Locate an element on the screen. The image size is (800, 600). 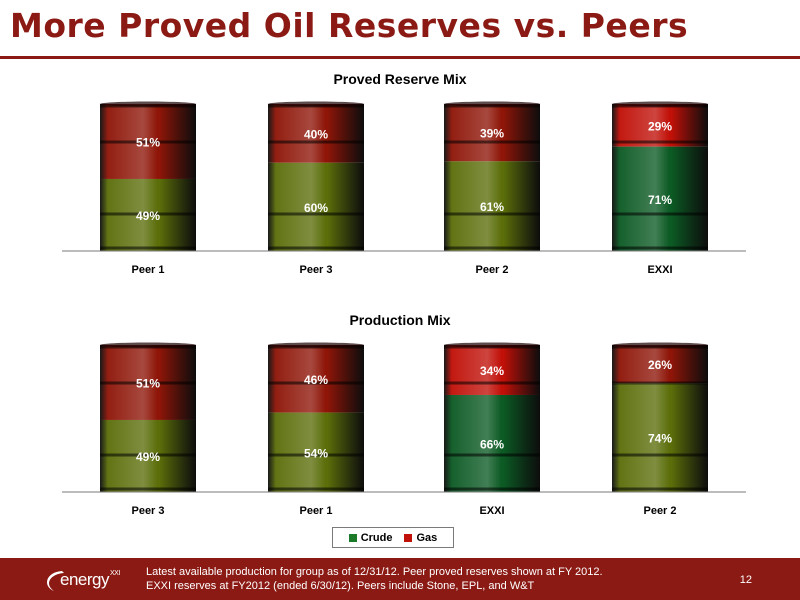
label-gas-exxi: 29% is located at coordinates (660, 126).